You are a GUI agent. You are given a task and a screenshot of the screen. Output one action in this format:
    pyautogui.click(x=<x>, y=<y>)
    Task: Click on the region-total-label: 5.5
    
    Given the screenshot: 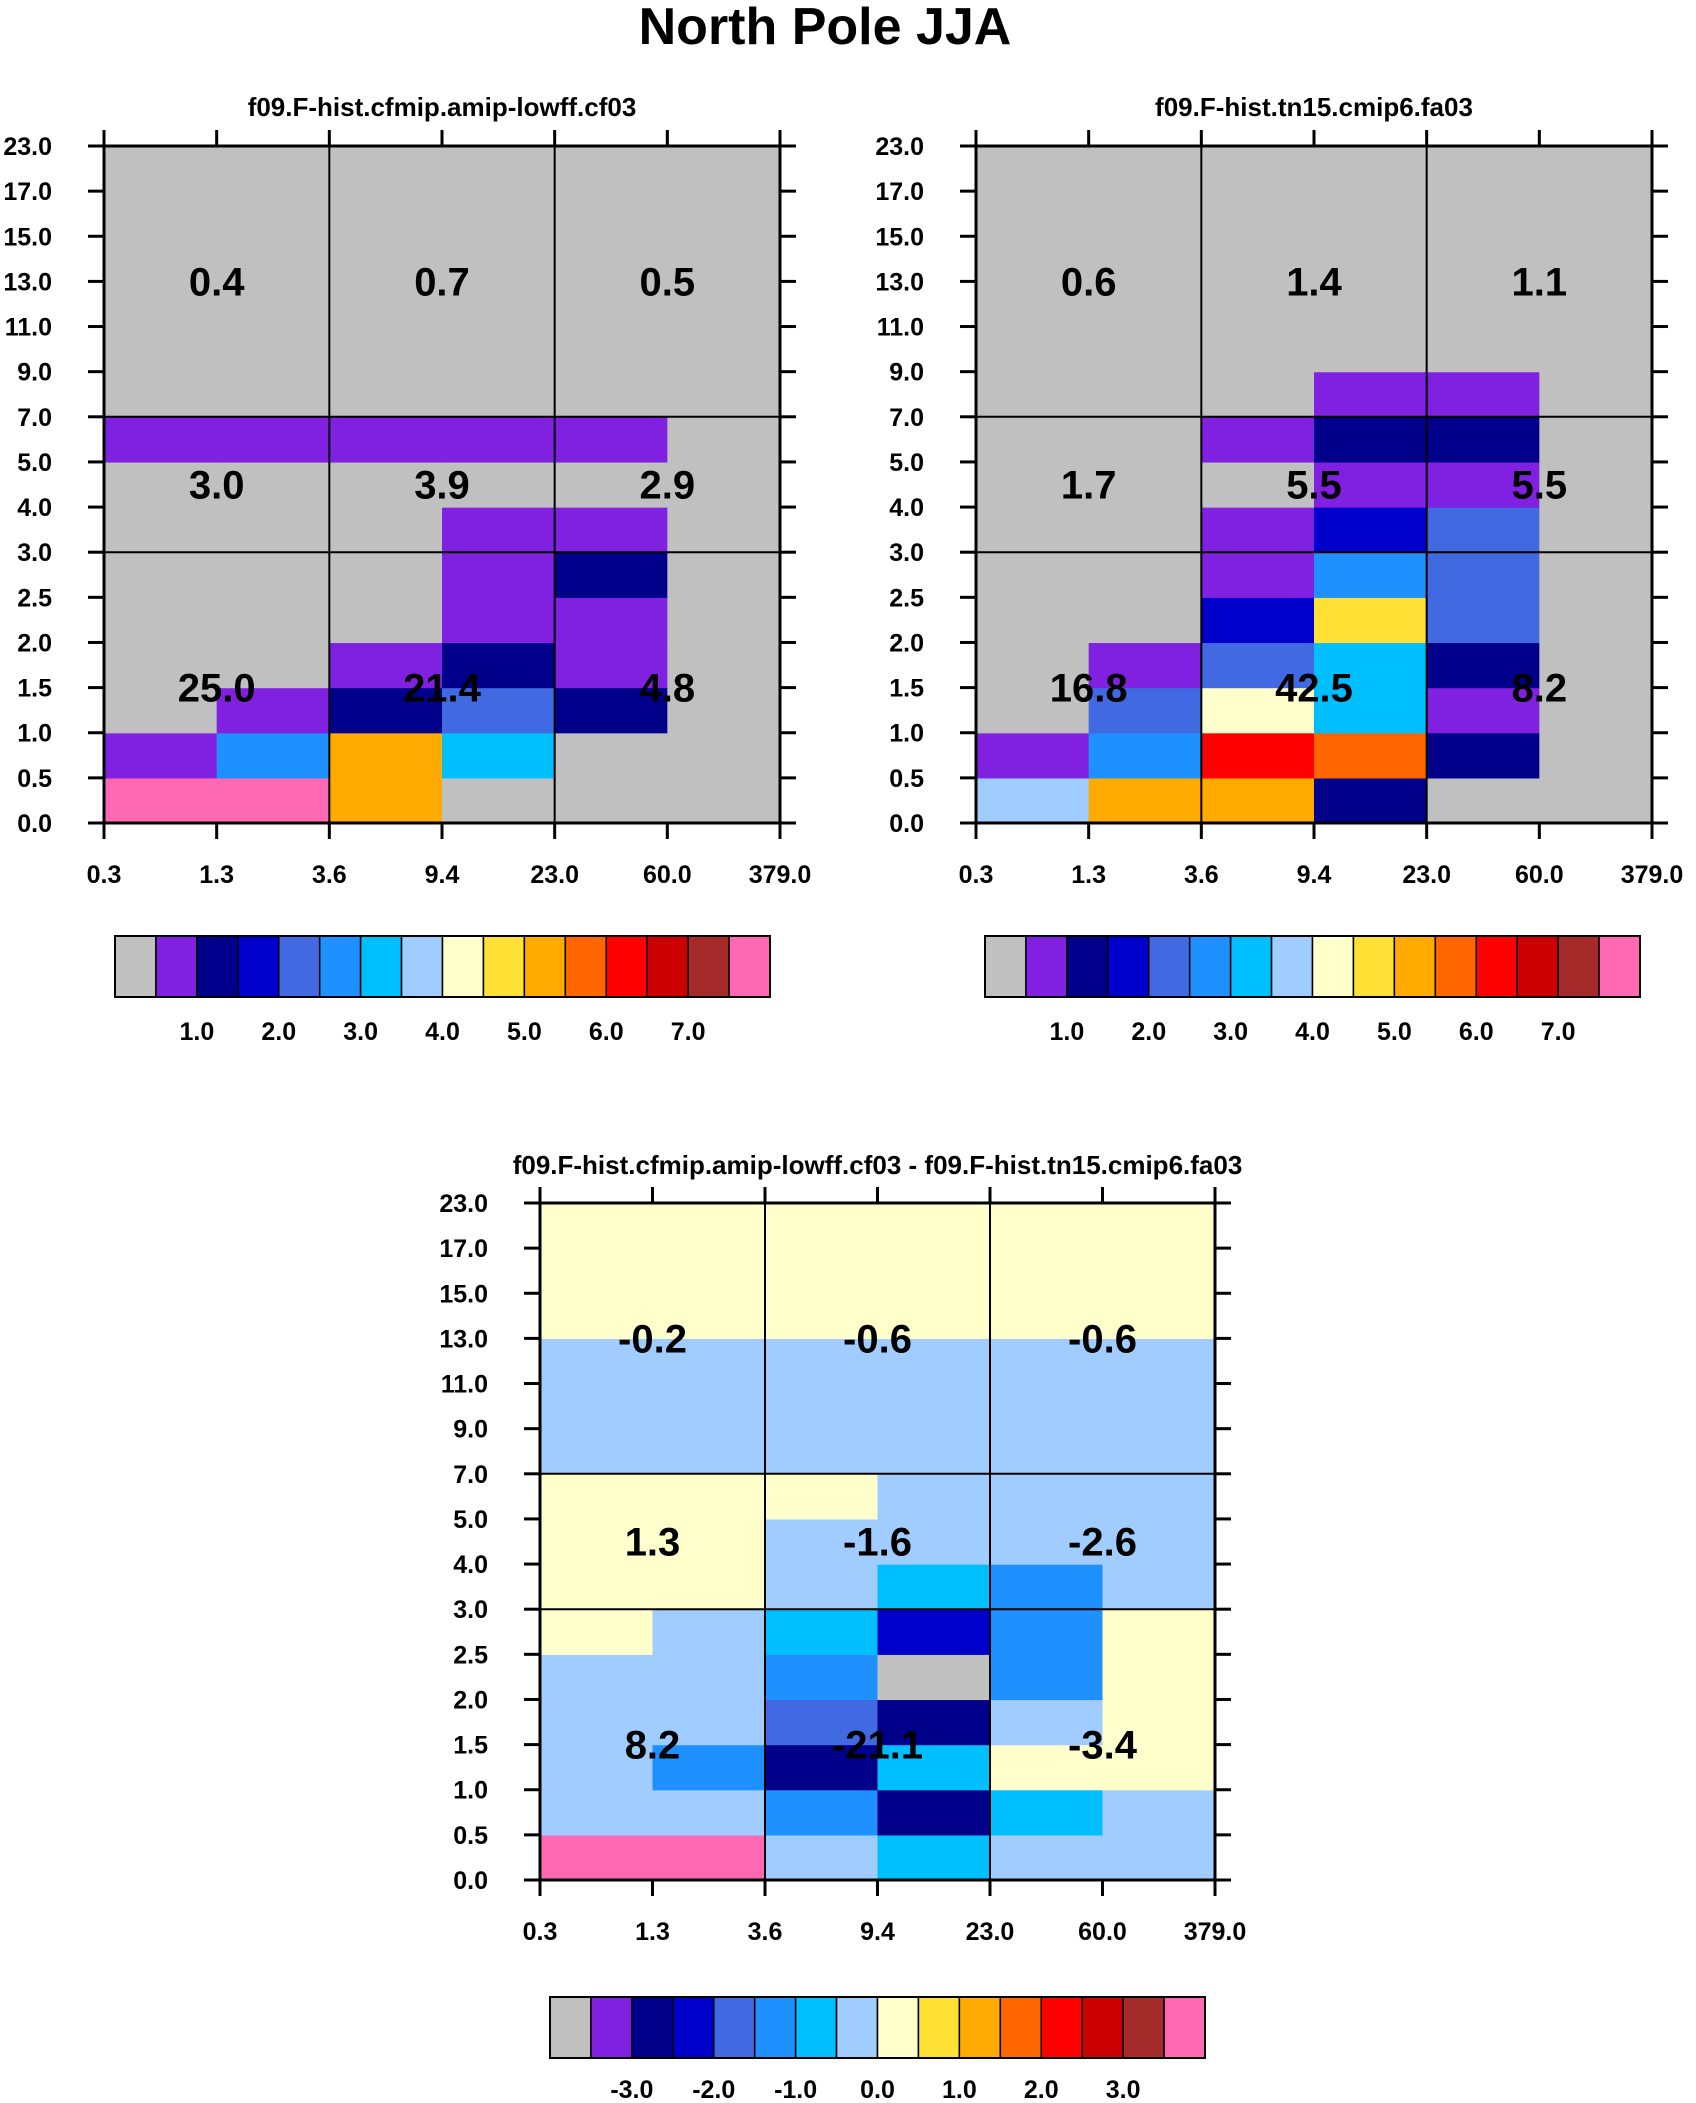 What is the action you would take?
    pyautogui.click(x=1314, y=486)
    